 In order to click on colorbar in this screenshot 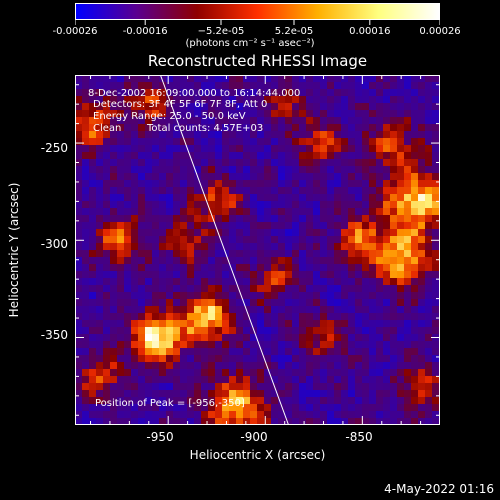, I will do `click(257, 11)`.